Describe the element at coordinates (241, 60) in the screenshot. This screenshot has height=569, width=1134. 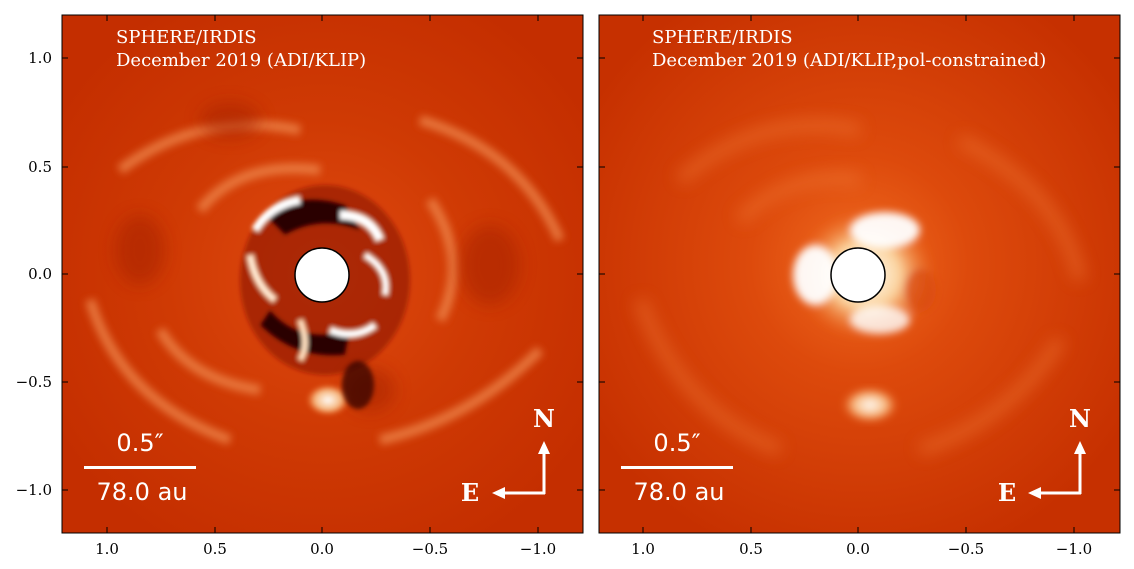
I see `left-title-line2: December 2019 (ADI/KLIP)` at that location.